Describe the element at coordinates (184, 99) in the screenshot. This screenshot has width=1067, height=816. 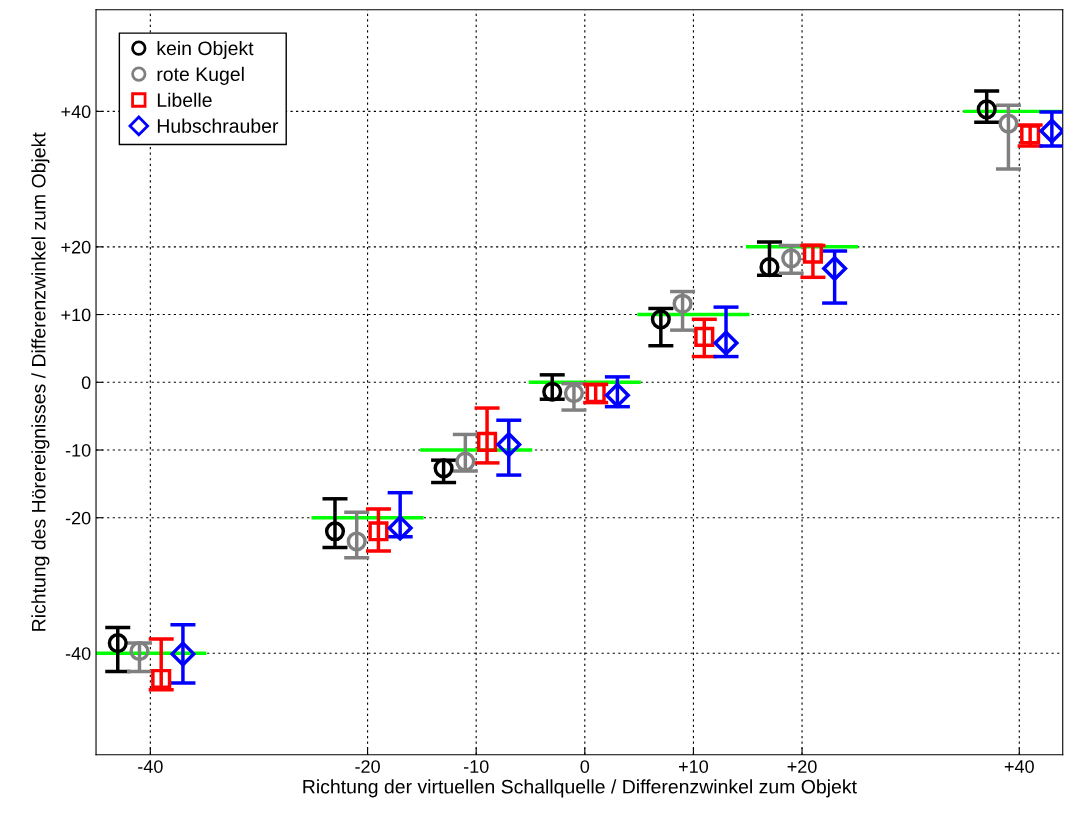
I see `legend-label: Libelle` at that location.